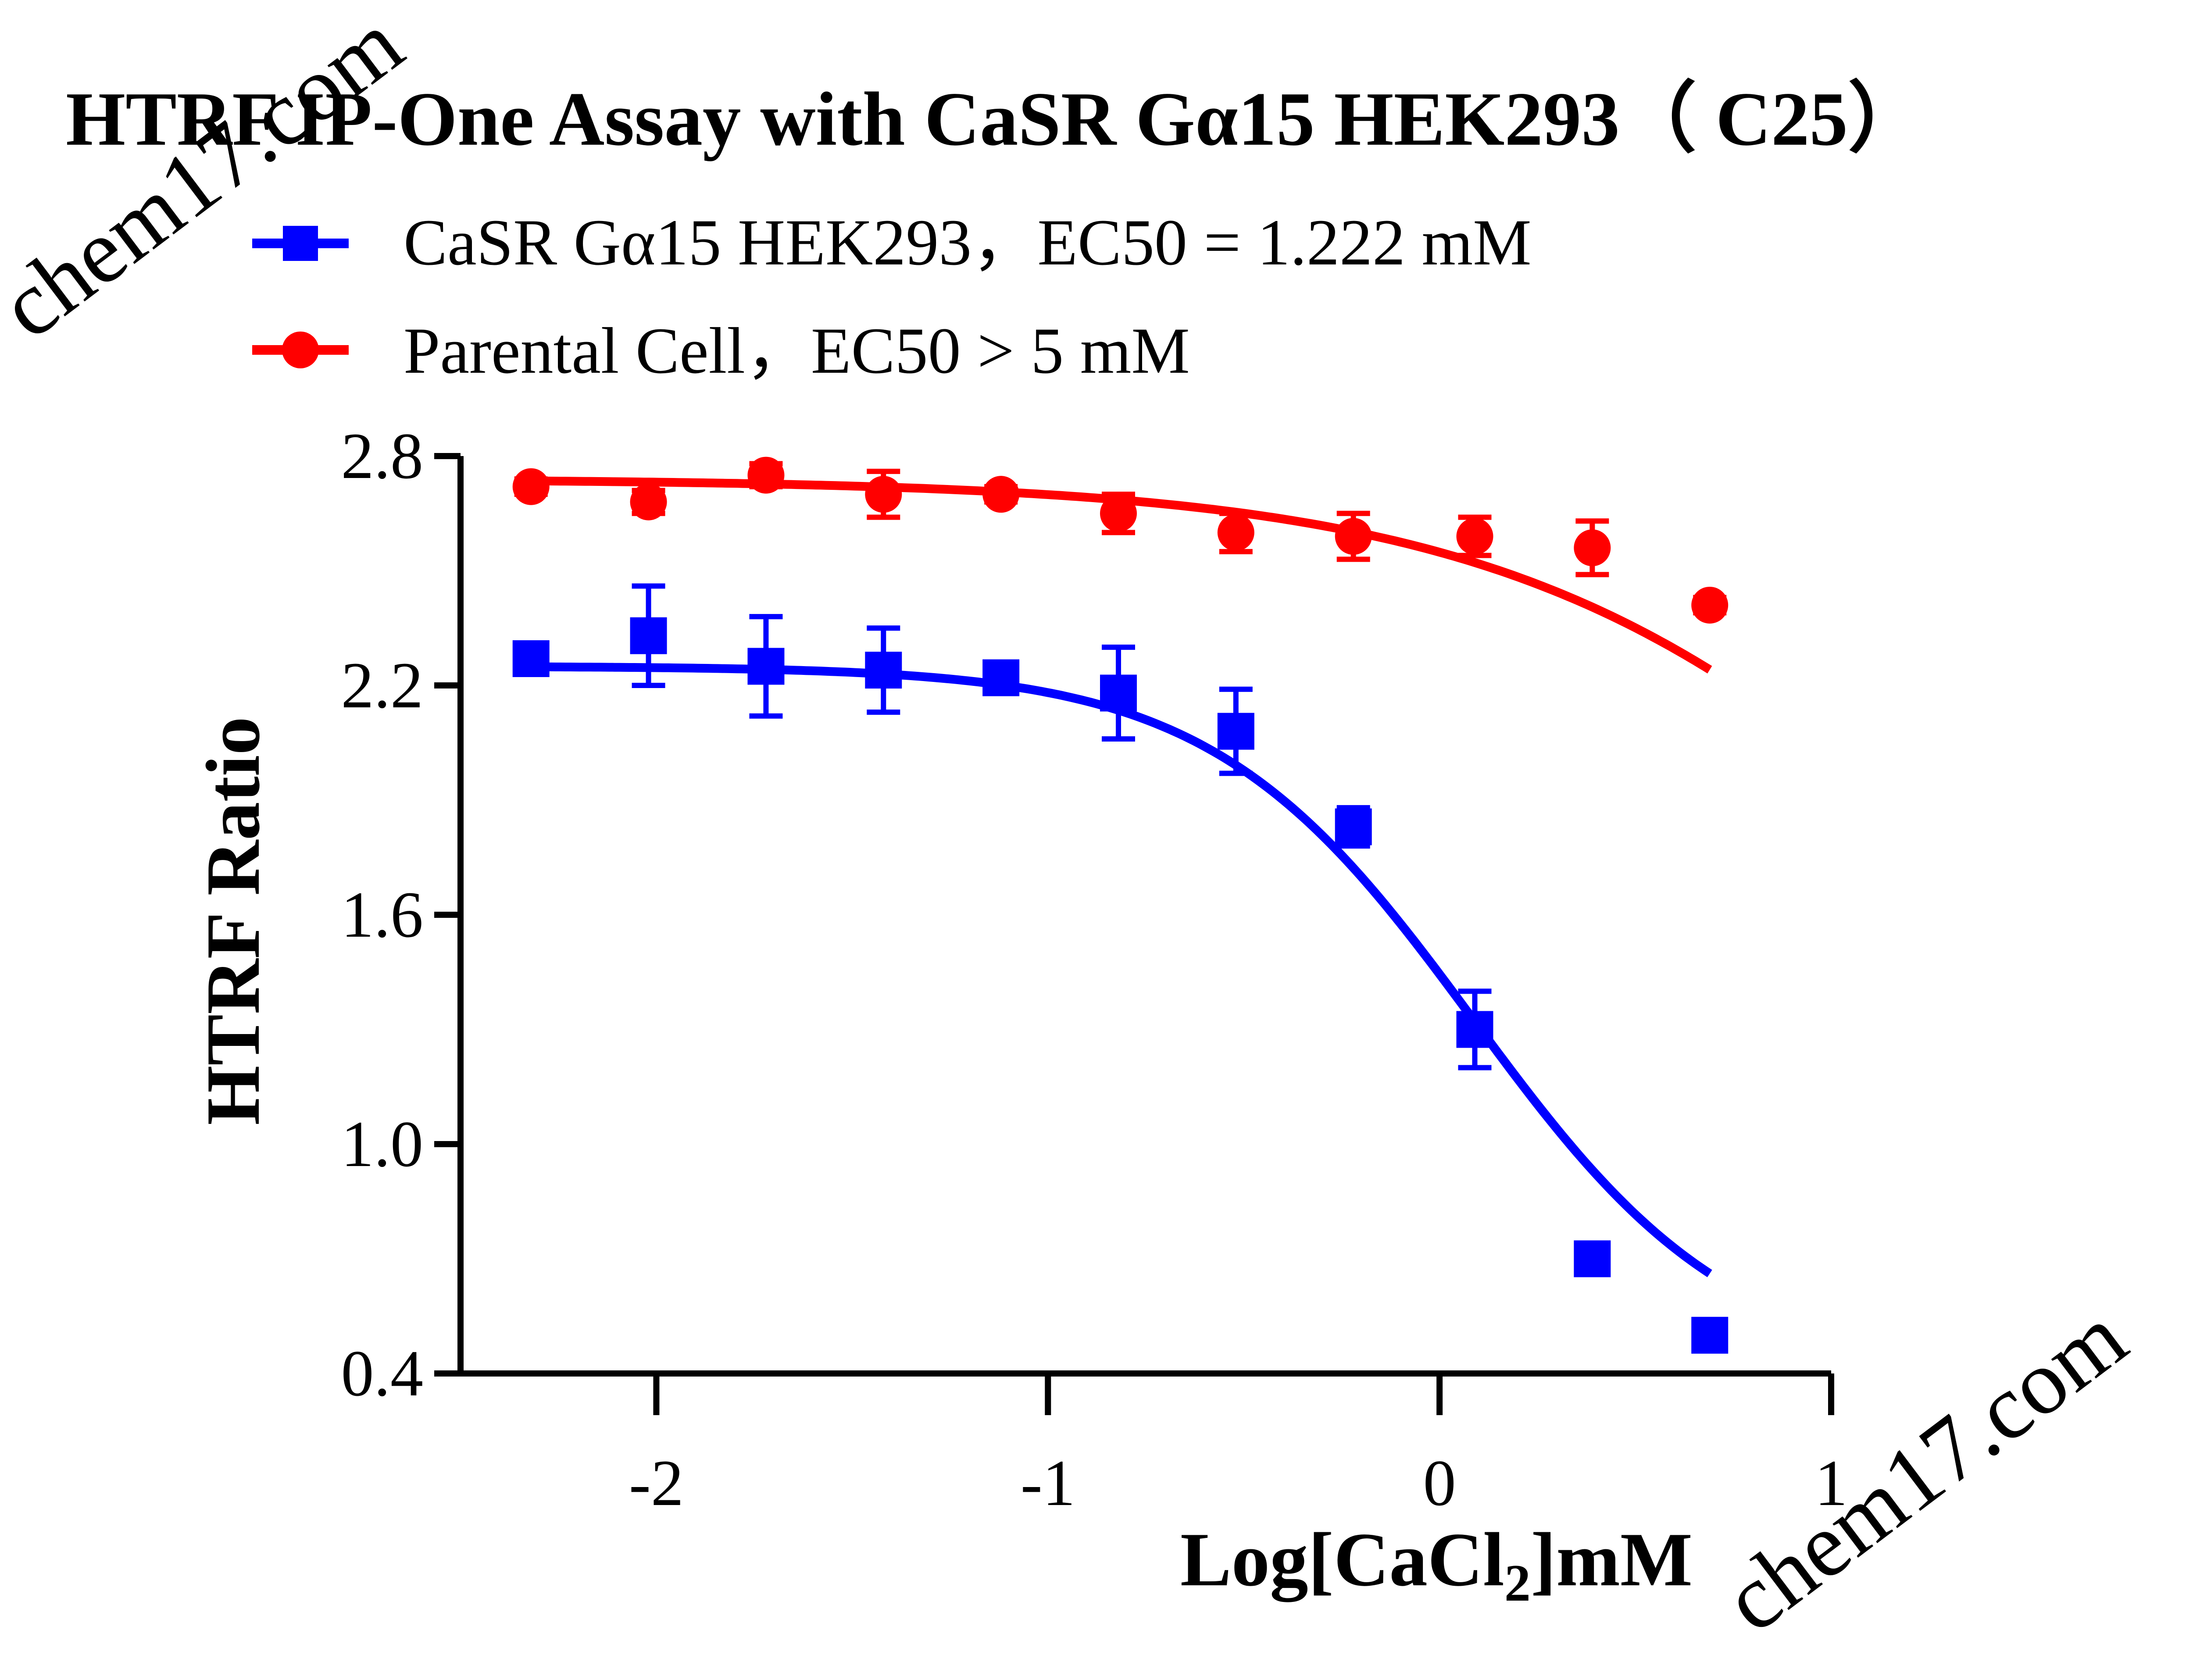 The width and height of the screenshot is (2193, 1680). Describe the element at coordinates (382, 685) in the screenshot. I see `y-tick-label: 2.2` at that location.